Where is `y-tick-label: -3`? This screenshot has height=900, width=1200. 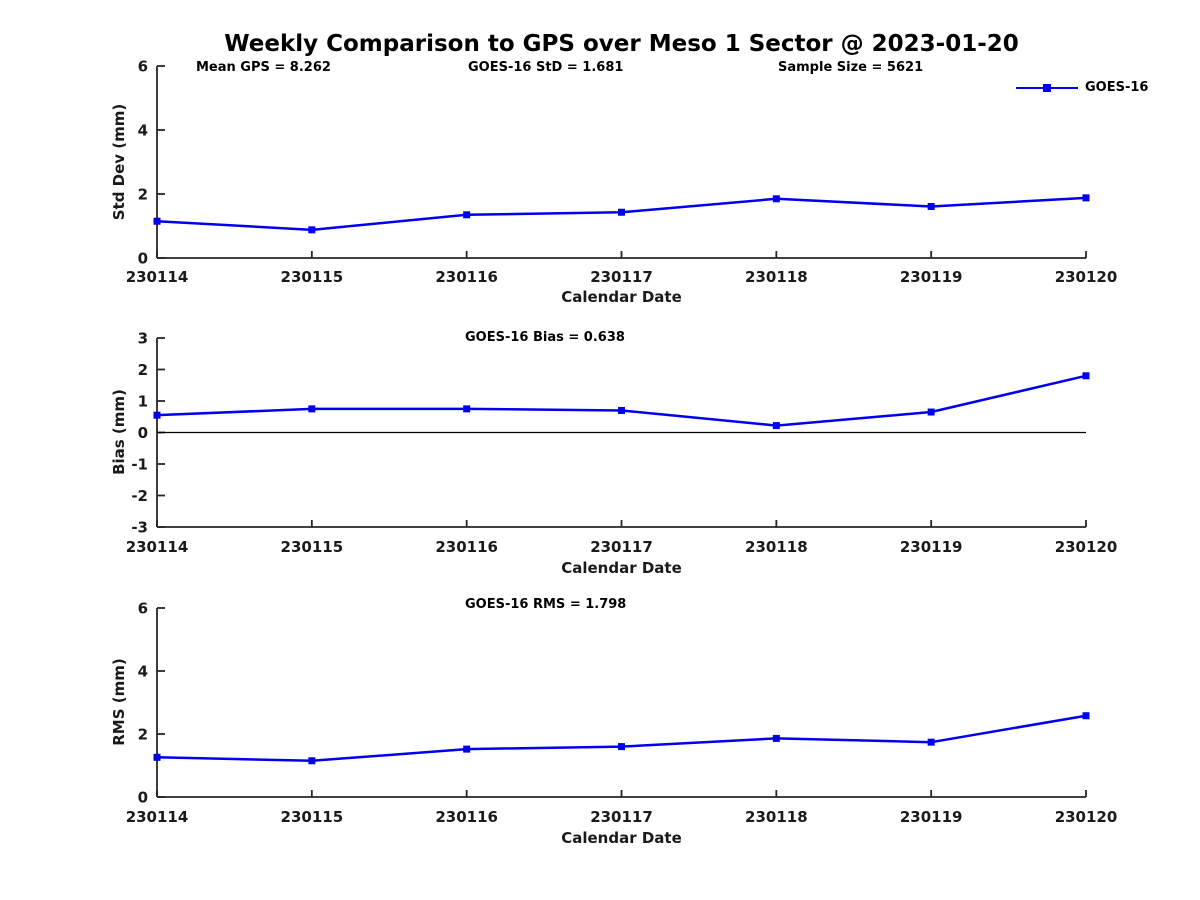 y-tick-label: -3 is located at coordinates (139, 528).